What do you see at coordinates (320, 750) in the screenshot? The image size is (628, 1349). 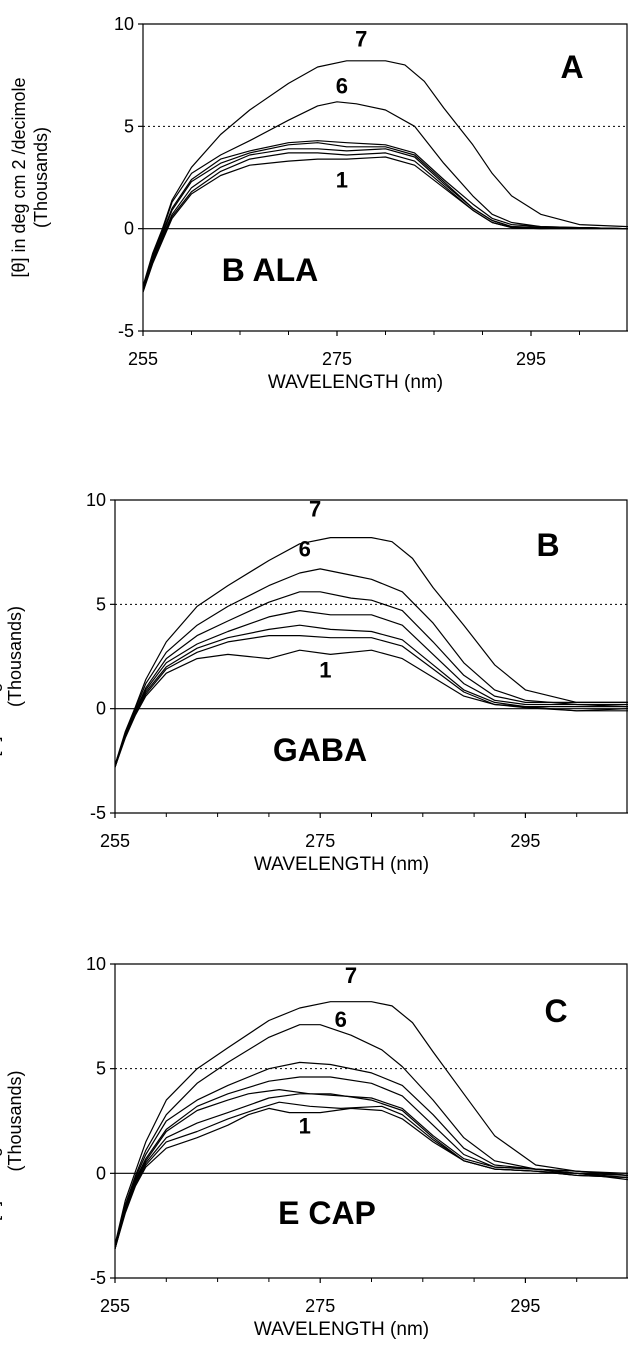 I see `compound-label: GABA` at bounding box center [320, 750].